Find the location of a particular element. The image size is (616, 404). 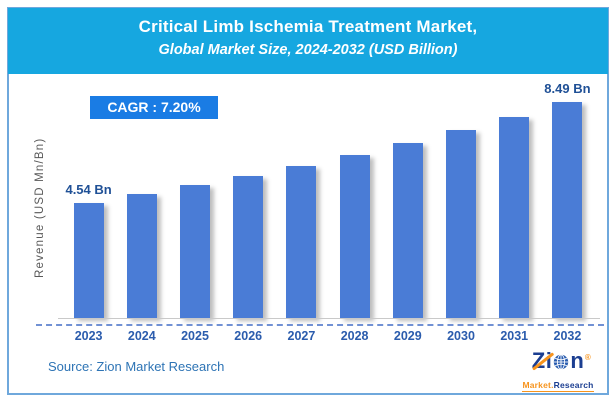

globe-icon is located at coordinates (561, 363).